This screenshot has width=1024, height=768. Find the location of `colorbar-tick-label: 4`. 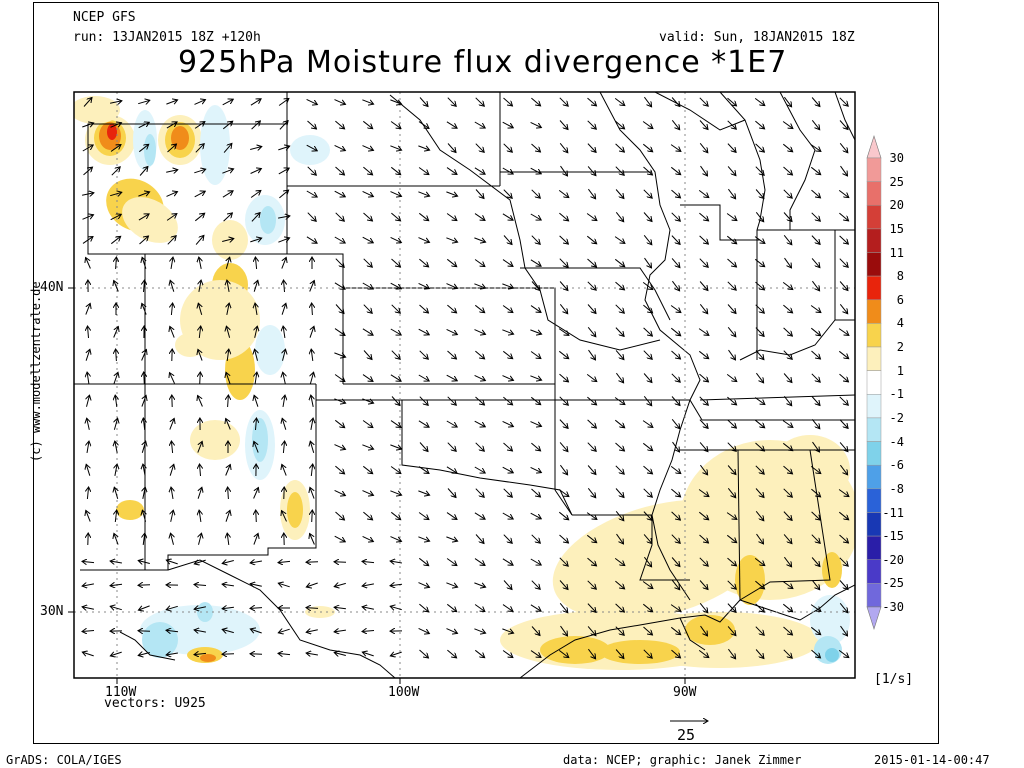

colorbar-tick-label: 4 is located at coordinates (900, 323).